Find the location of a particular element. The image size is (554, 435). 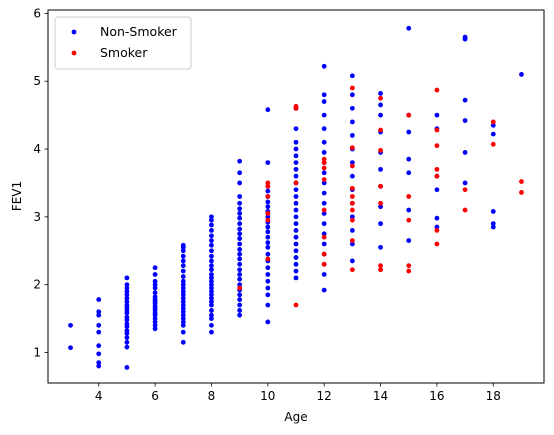

x-tick-label: 4 is located at coordinates (99, 396).